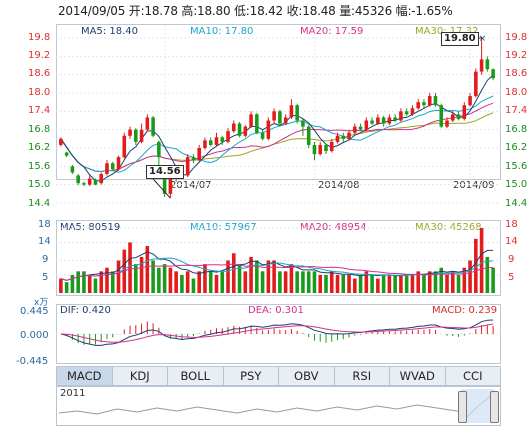 The height and width of the screenshot is (429, 528). I want to click on tab-wvad: WVAD, so click(418, 376).